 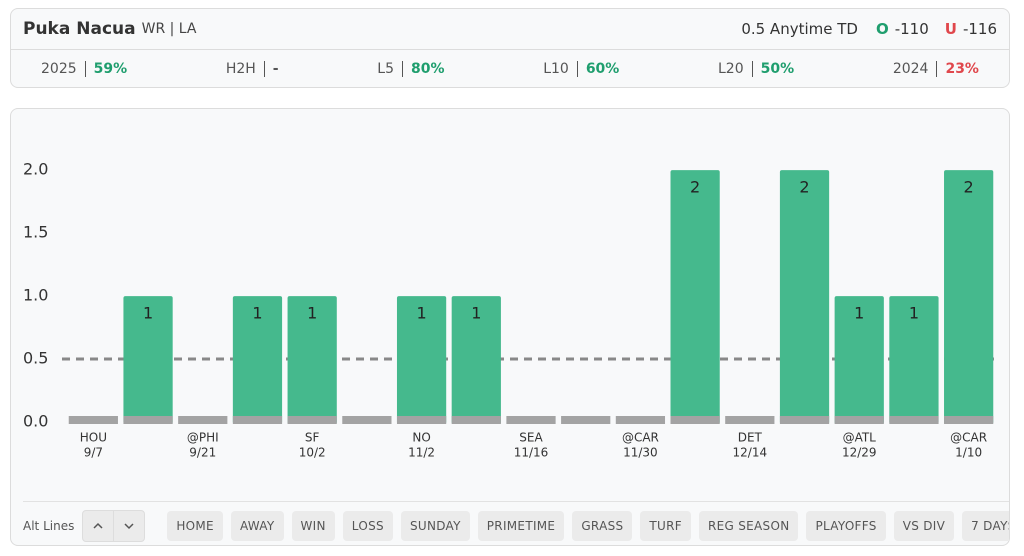 What do you see at coordinates (390, 69) in the screenshot?
I see `stat-label: L5` at bounding box center [390, 69].